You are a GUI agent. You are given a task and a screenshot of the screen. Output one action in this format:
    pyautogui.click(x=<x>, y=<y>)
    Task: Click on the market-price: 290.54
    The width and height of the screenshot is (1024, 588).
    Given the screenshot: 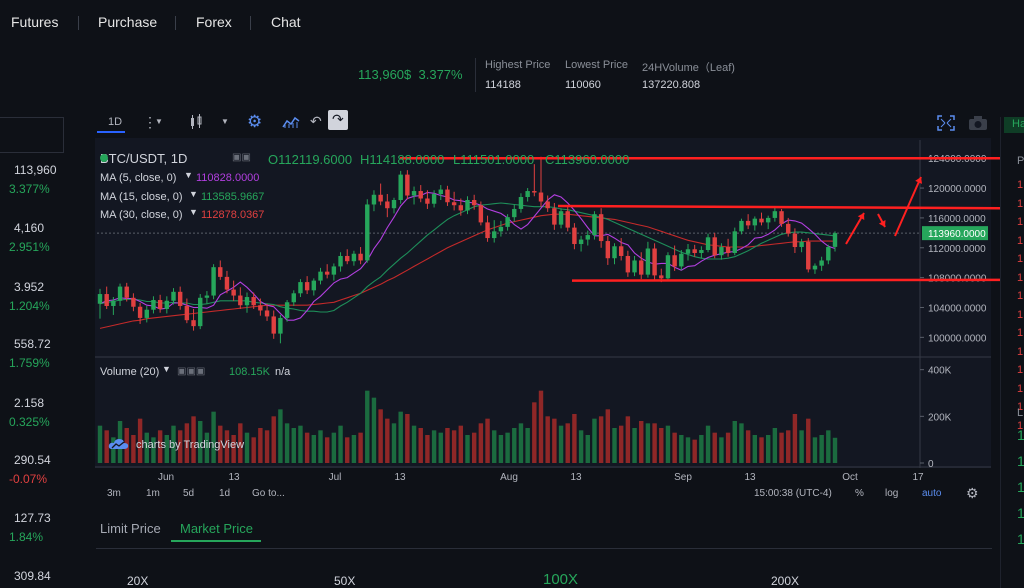 What is the action you would take?
    pyautogui.click(x=32, y=460)
    